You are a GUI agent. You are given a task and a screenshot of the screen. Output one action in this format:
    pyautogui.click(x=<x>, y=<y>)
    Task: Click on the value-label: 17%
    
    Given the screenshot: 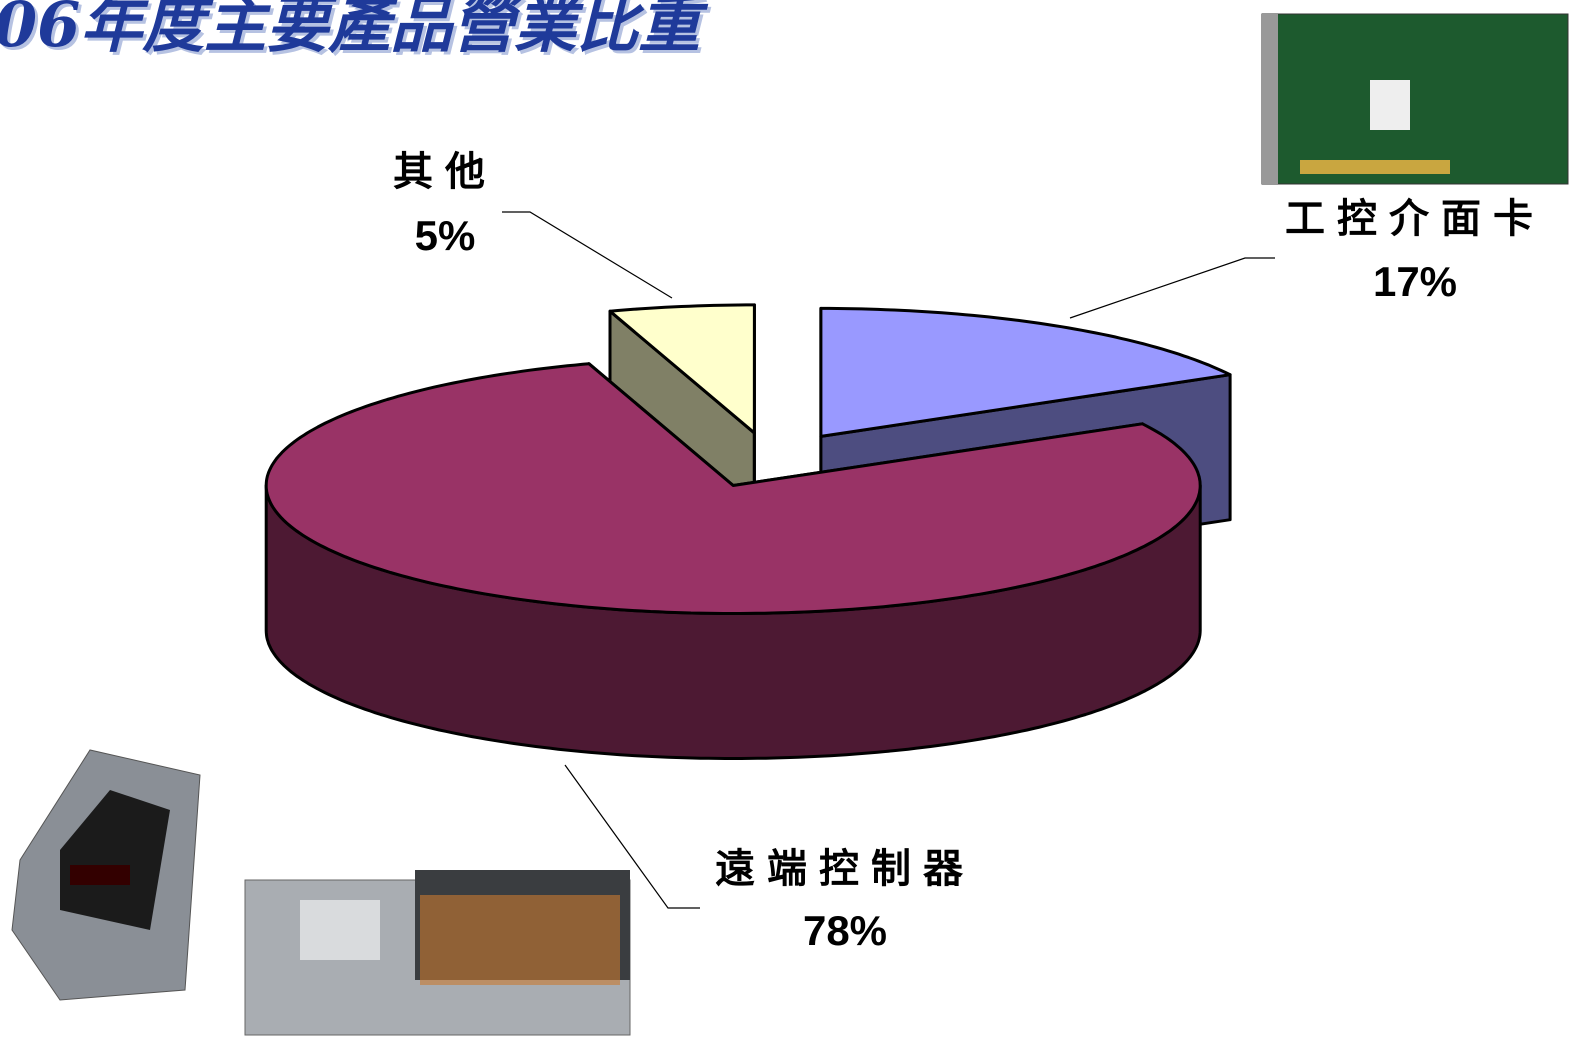 What is the action you would take?
    pyautogui.click(x=1415, y=281)
    